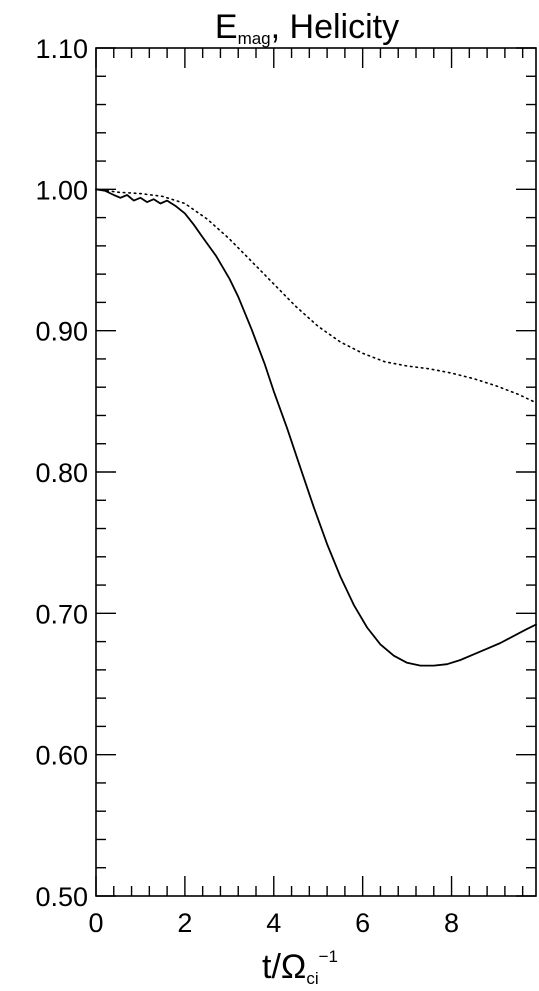 The image size is (539, 991). I want to click on chart-title-subscript: mag, so click(254, 38).